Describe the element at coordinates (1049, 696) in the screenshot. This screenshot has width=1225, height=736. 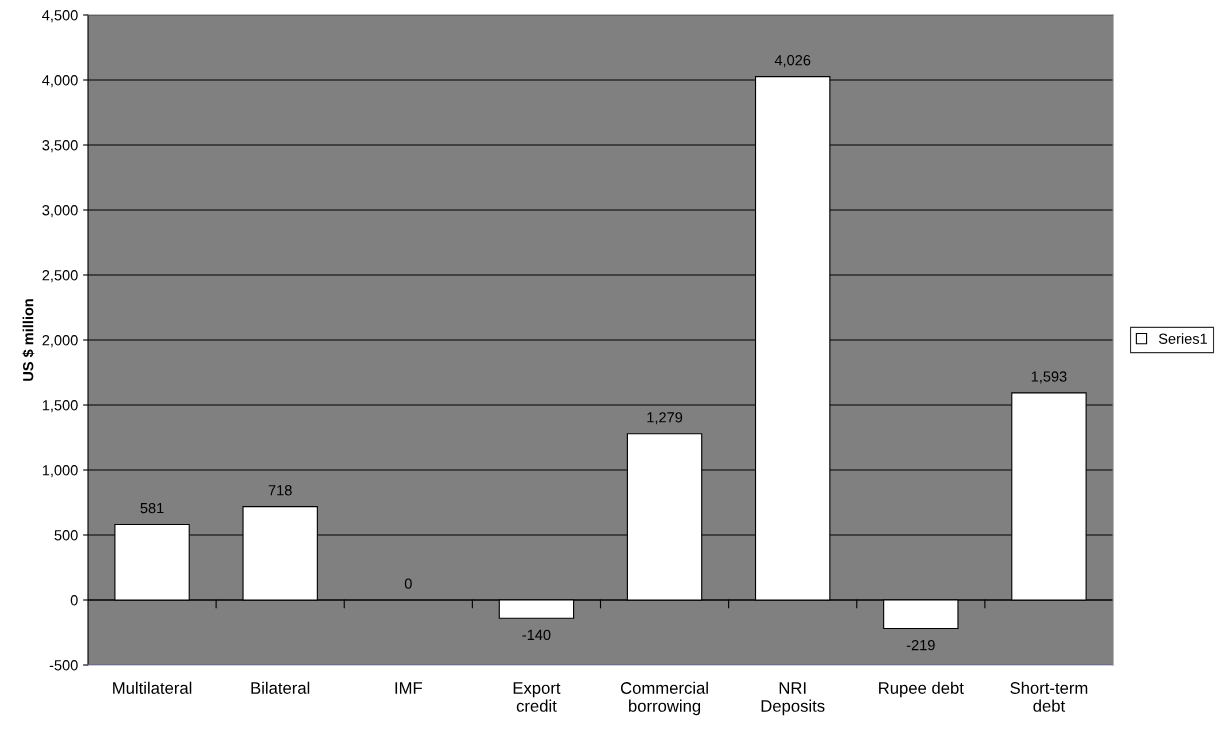
I see `x-tick-label: Short-term debt` at that location.